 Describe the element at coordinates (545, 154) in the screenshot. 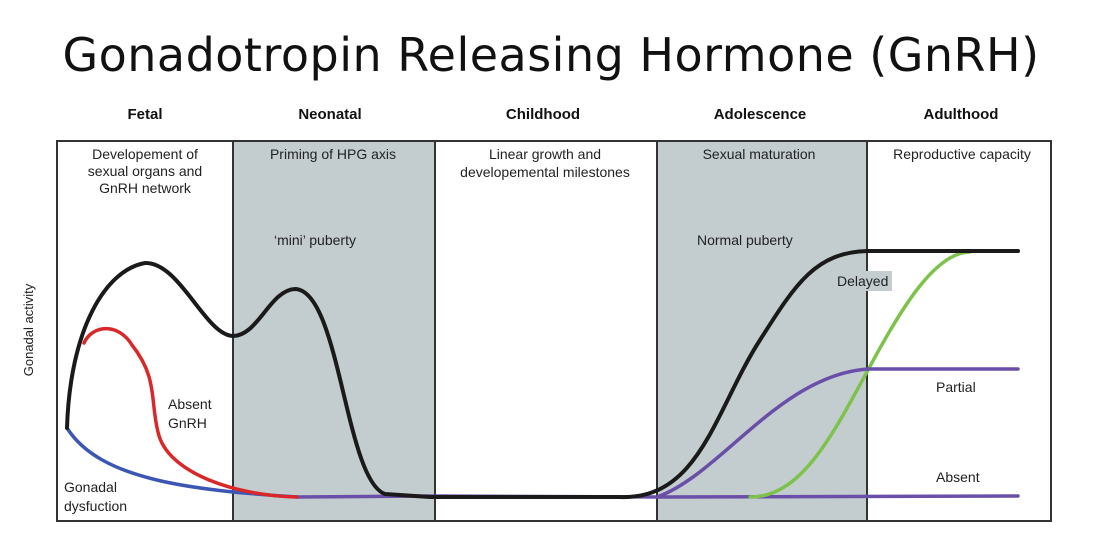

I see `stage-desc-childhood-1: Linear growth and` at that location.